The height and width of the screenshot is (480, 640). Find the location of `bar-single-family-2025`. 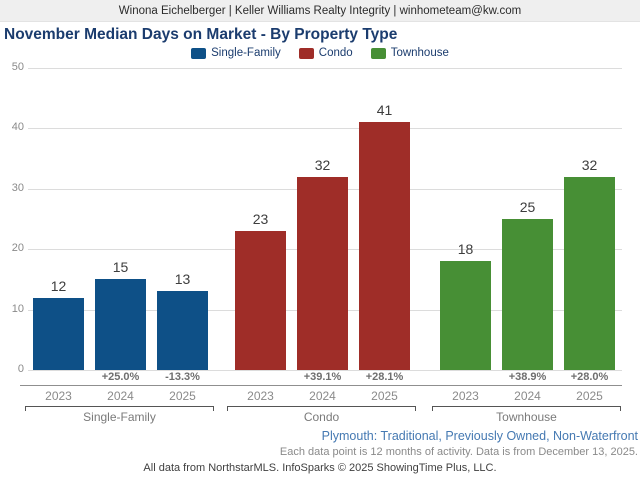

bar-single-family-2025 is located at coordinates (182, 330).